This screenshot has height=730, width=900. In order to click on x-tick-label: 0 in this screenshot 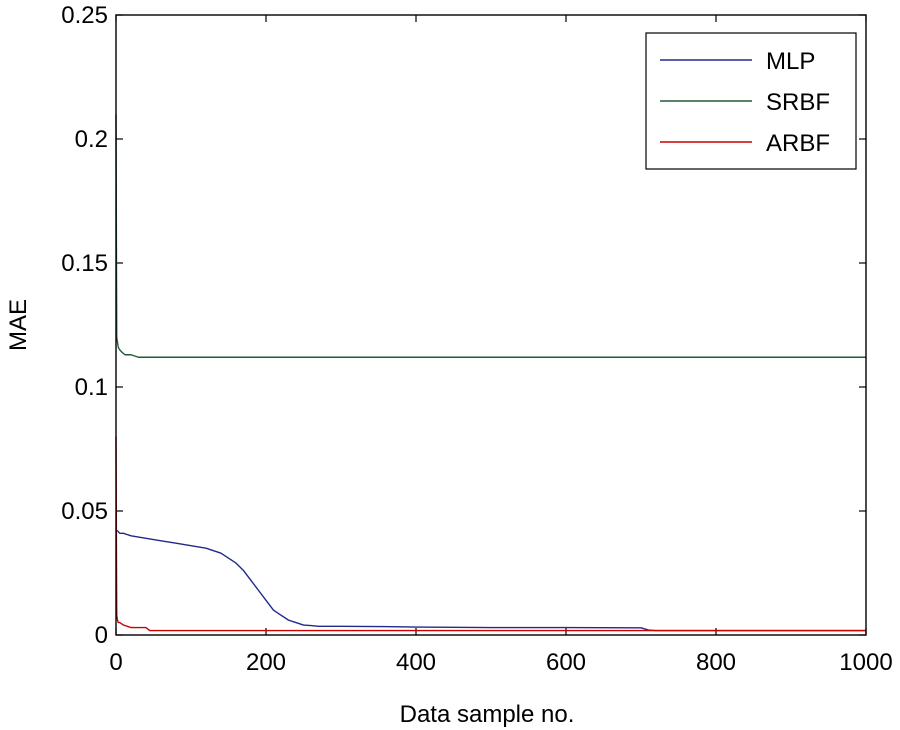, I will do `click(115, 662)`.